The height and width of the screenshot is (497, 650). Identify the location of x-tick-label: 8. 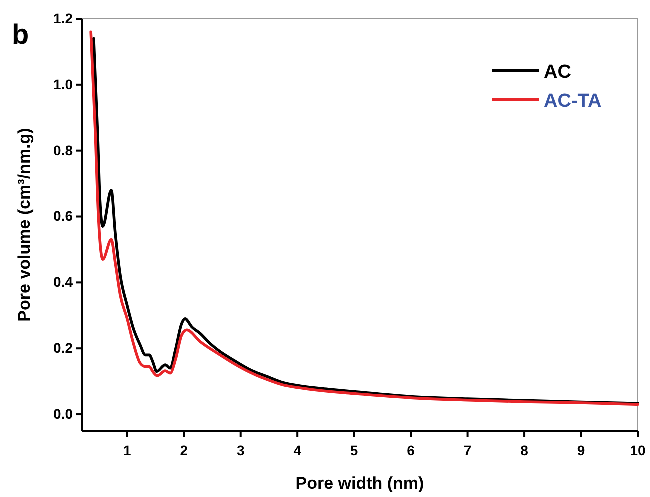
(524, 450).